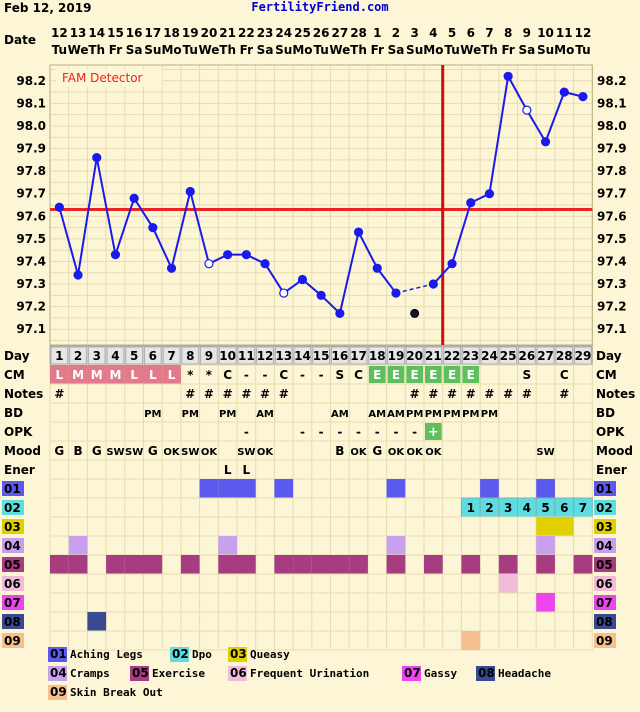 This screenshot has width=640, height=712. Describe the element at coordinates (612, 194) in the screenshot. I see `y-tick-right: 97.7` at that location.